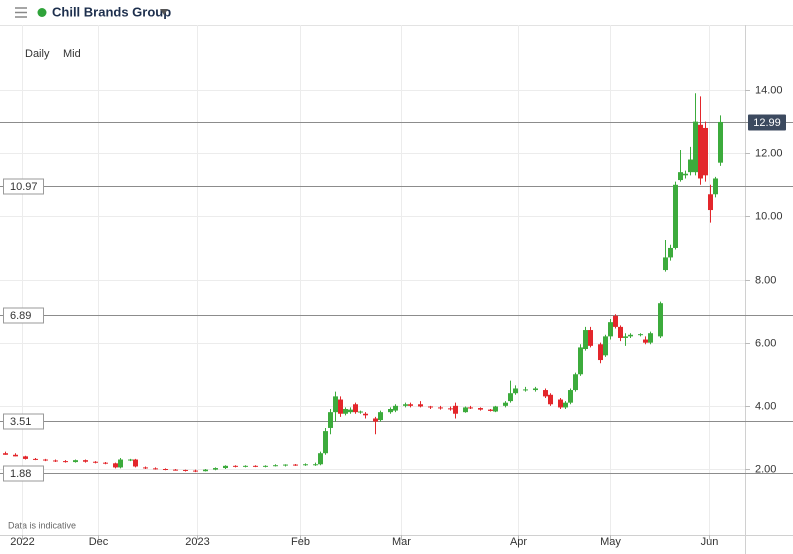  I want to click on y-tick-label: 14.00, so click(769, 90).